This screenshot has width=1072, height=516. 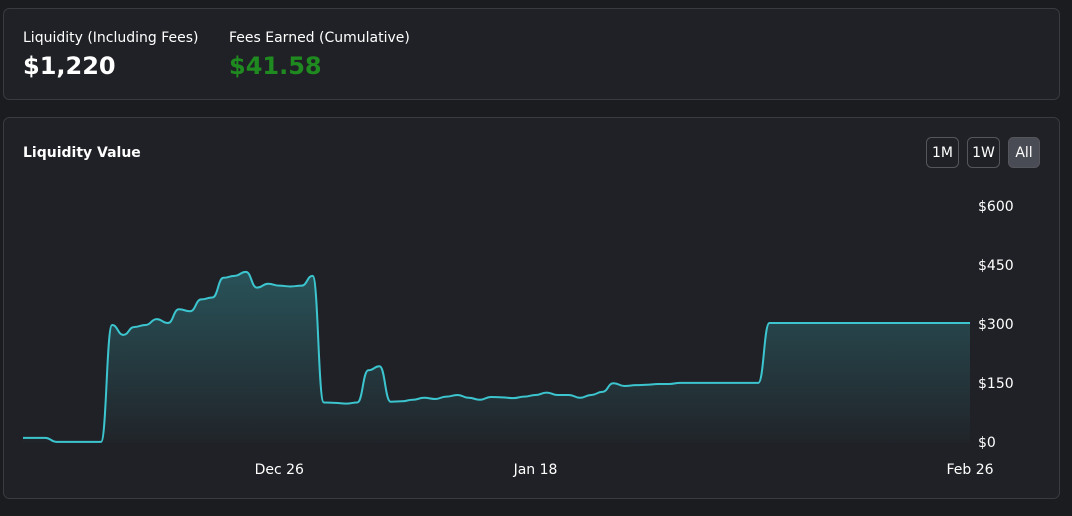 I want to click on range-button-label: 1W, so click(x=983, y=153).